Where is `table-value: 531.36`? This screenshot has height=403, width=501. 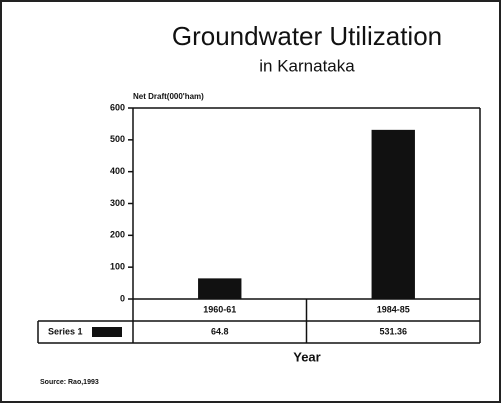 table-value: 531.36 is located at coordinates (393, 331).